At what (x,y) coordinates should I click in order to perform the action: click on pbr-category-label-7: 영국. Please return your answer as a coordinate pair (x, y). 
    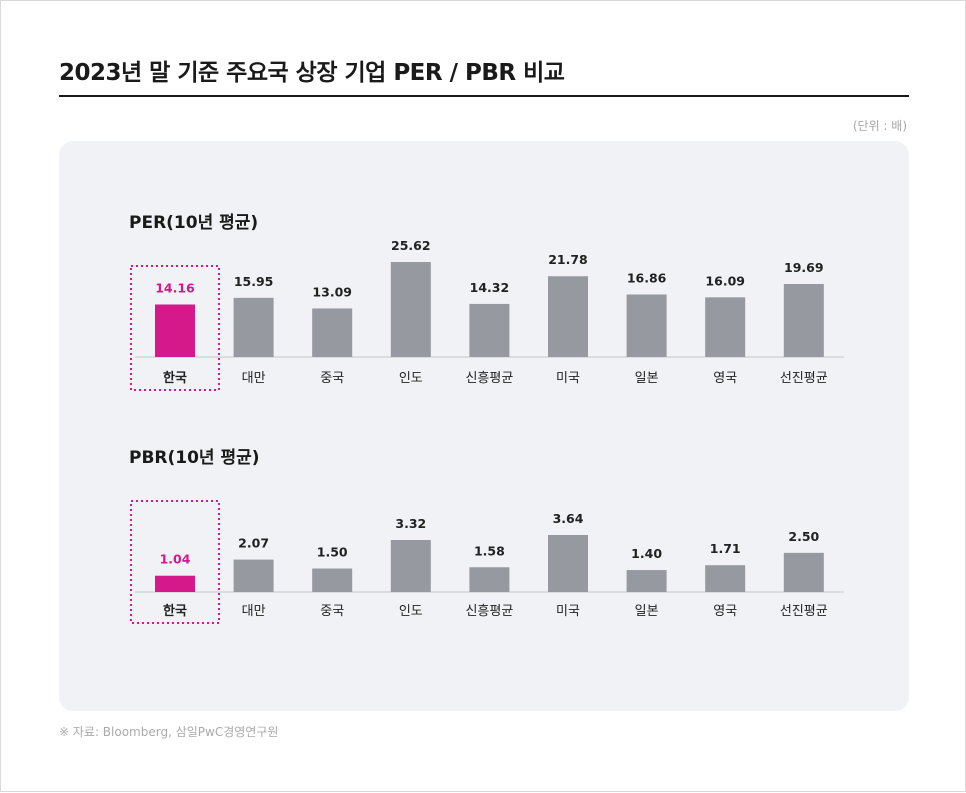
    Looking at the image, I should click on (725, 611).